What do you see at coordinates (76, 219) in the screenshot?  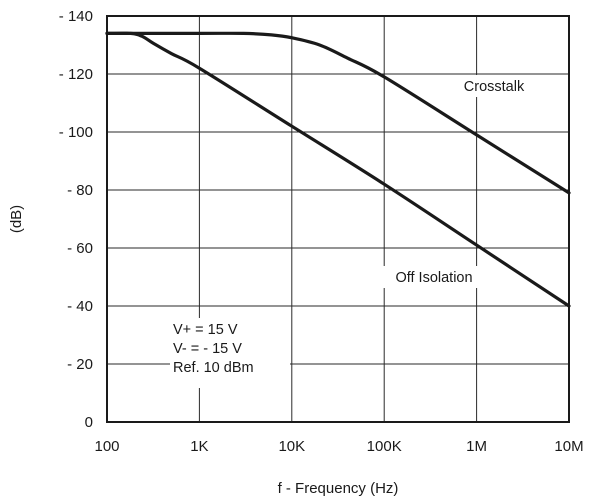 I see `y-axis-ticks: 0 - 20 - 40 - 60 - 80 - 100 - 120 - 140` at bounding box center [76, 219].